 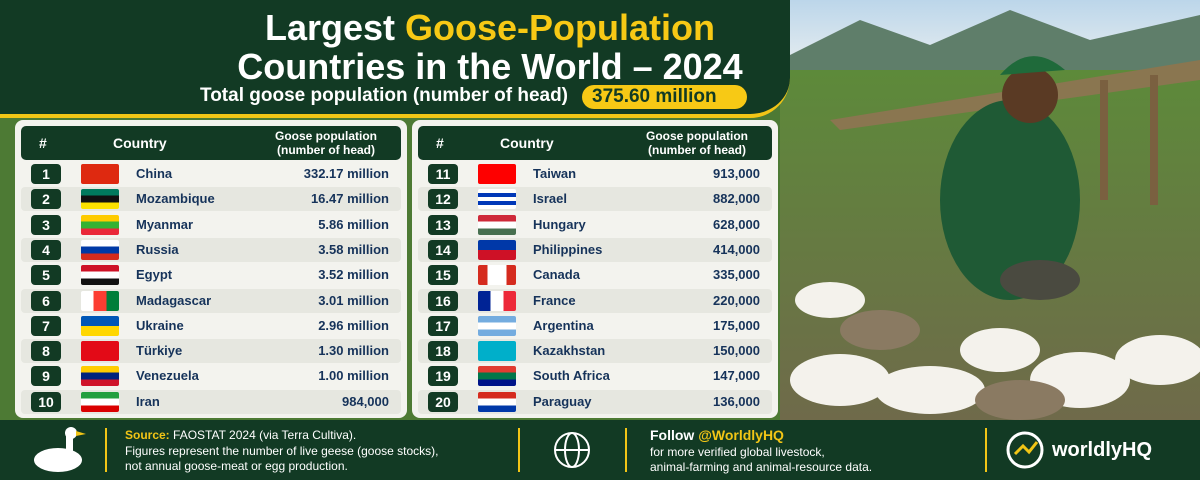 What do you see at coordinates (211, 225) in the screenshot?
I see `table-row: 3 Myanmar 5.86 million` at bounding box center [211, 225].